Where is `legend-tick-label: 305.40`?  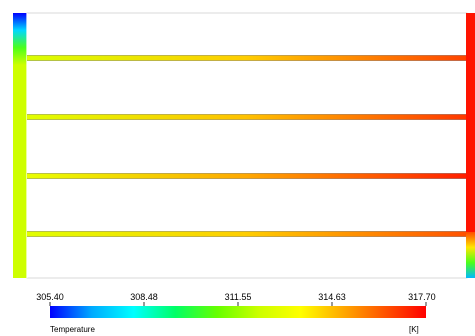 legend-tick-label: 305.40 is located at coordinates (50, 297).